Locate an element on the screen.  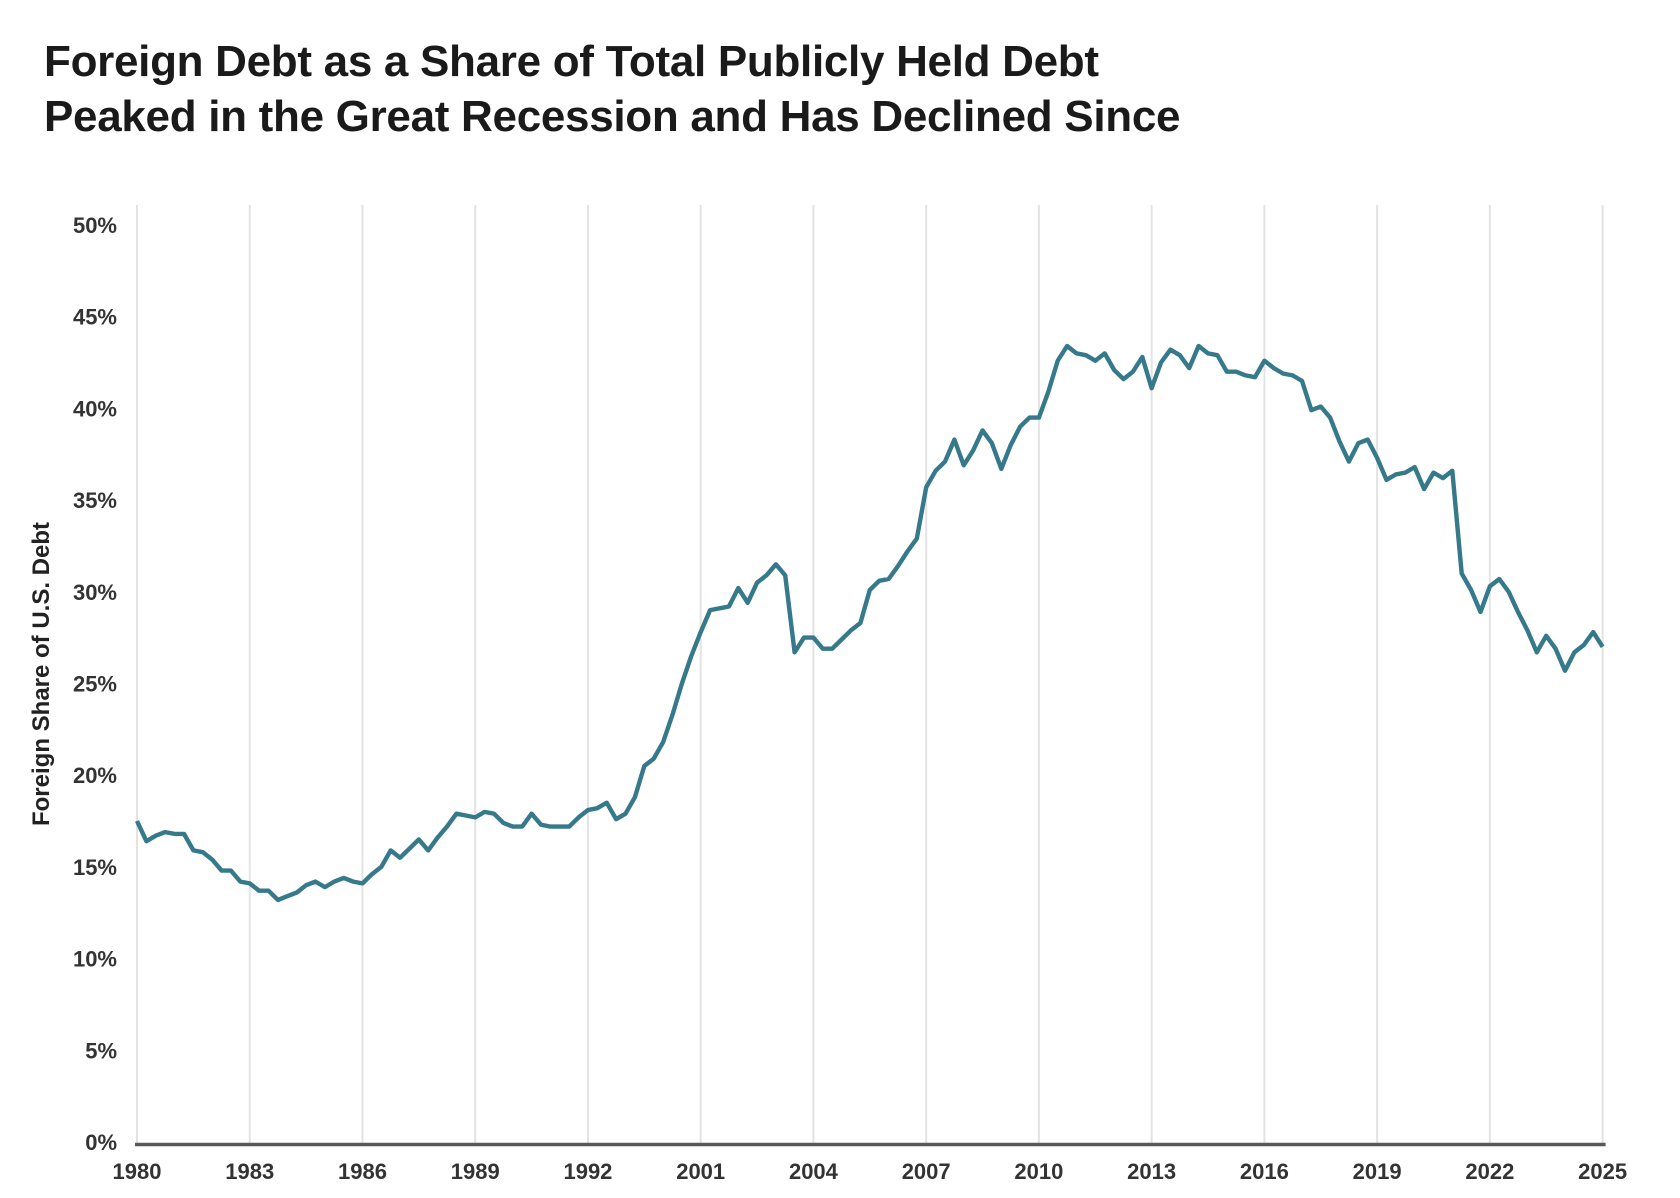
y-tick-label: 40% is located at coordinates (95, 408).